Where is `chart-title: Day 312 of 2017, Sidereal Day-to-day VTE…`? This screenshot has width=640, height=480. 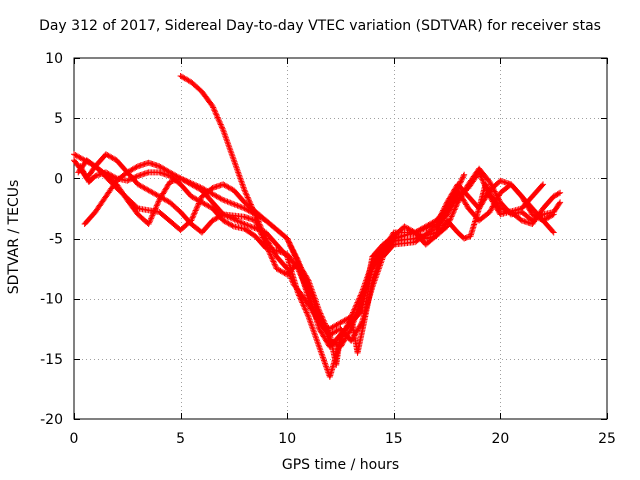 chart-title: Day 312 of 2017, Sidereal Day-to-day VTE… is located at coordinates (320, 26).